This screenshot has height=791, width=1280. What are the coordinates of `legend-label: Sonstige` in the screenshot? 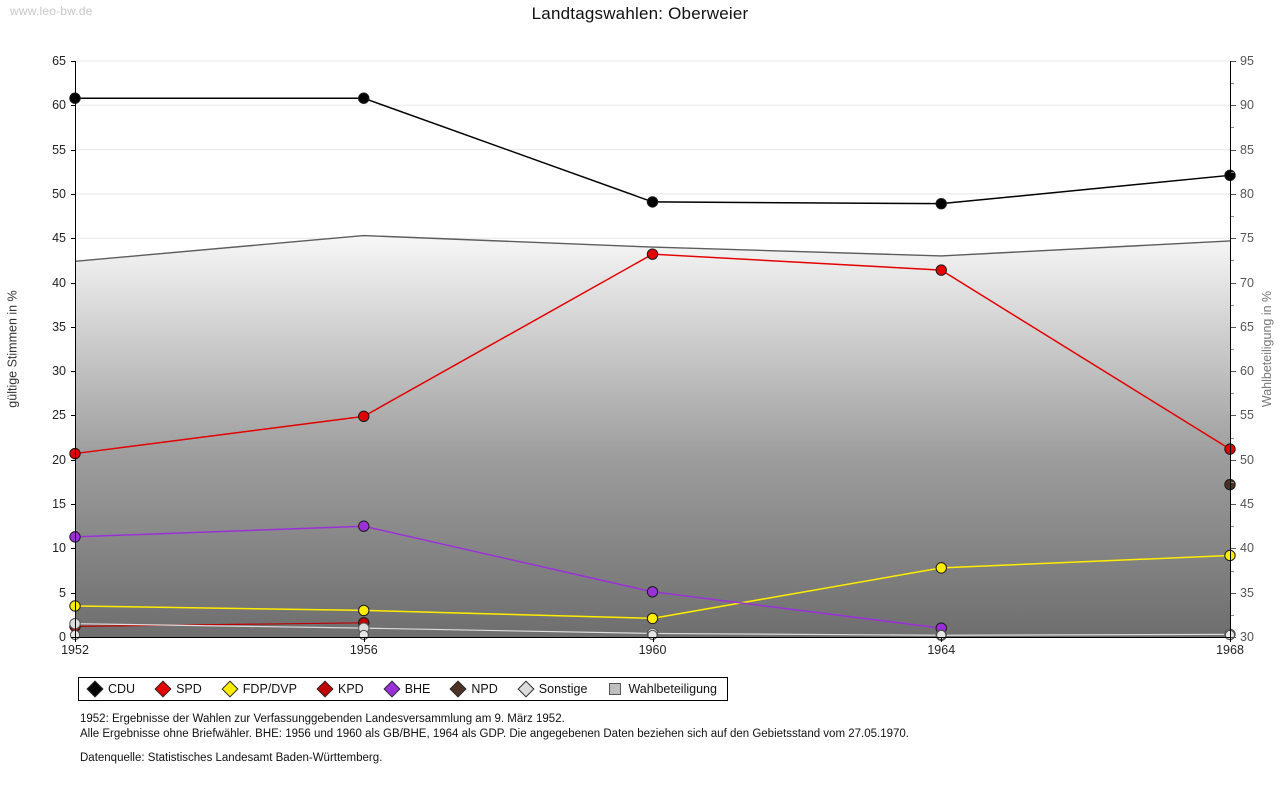 It's located at (563, 689).